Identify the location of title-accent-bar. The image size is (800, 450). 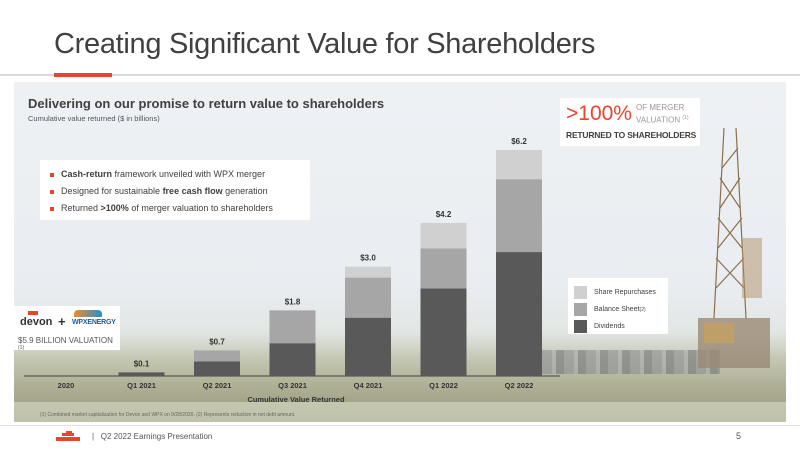
(83, 75).